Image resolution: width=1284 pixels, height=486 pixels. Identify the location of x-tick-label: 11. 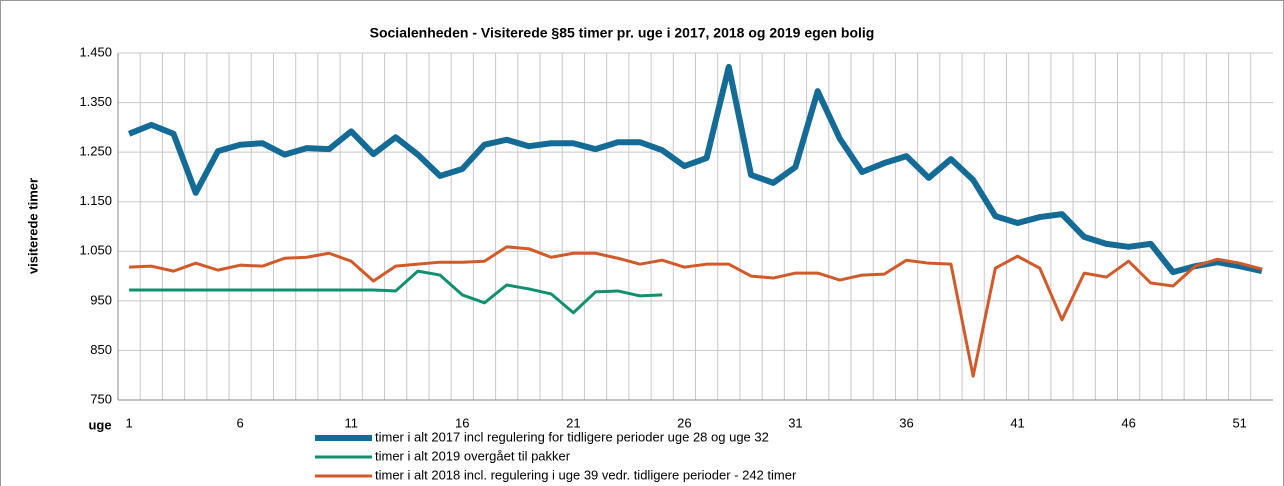
(351, 422).